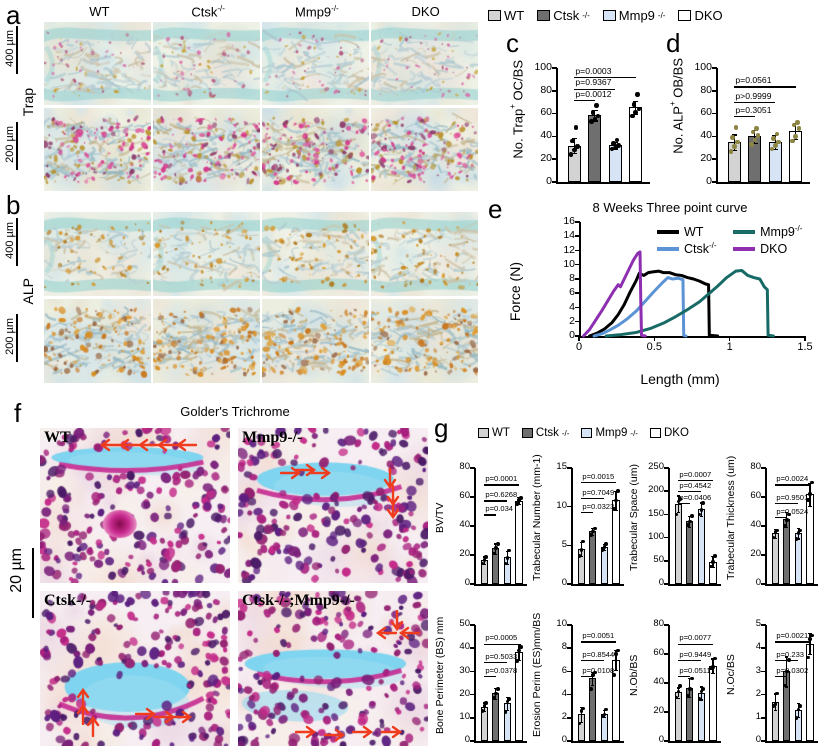  What do you see at coordinates (640, 307) in the screenshot?
I see `curve-ctsk` at bounding box center [640, 307].